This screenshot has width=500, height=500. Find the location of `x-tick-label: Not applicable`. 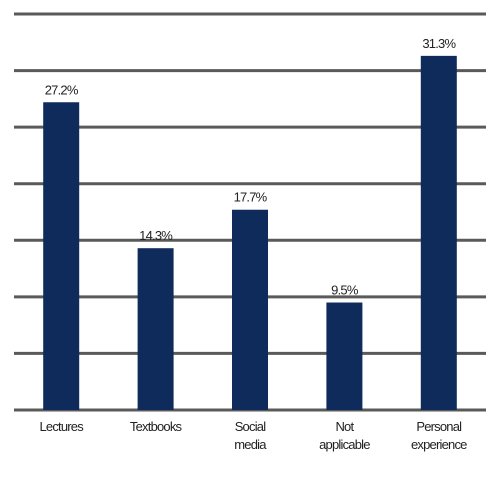

x-tick-label: Not applicable is located at coordinates (344, 435).